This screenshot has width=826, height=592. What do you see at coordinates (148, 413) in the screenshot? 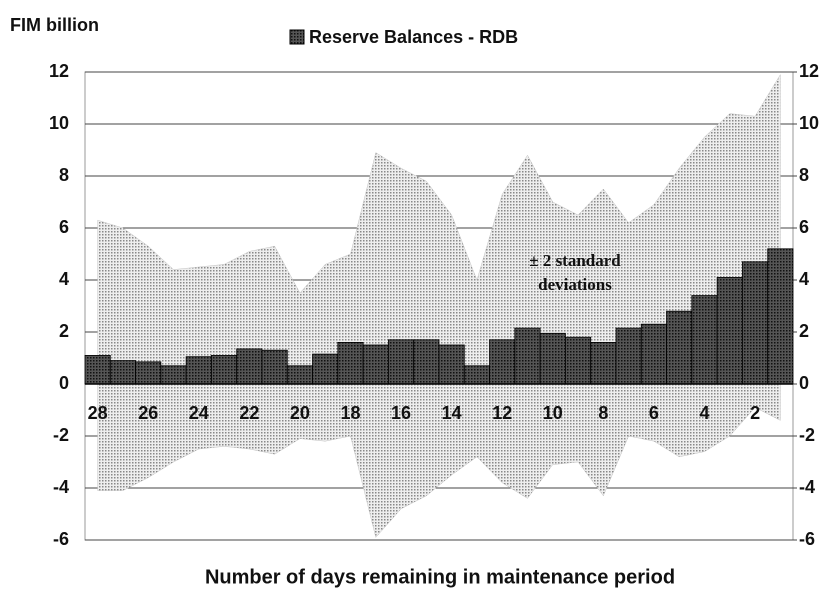
I see `x-tick-label: 26` at bounding box center [148, 413].